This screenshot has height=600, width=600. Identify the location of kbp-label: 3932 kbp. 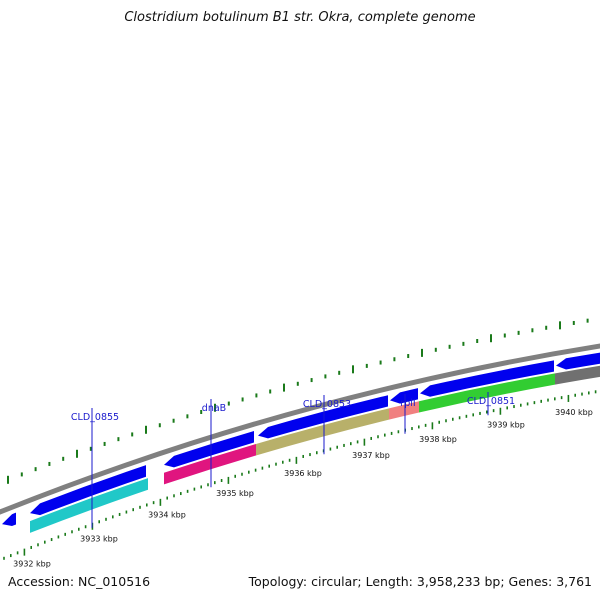
(32, 564).